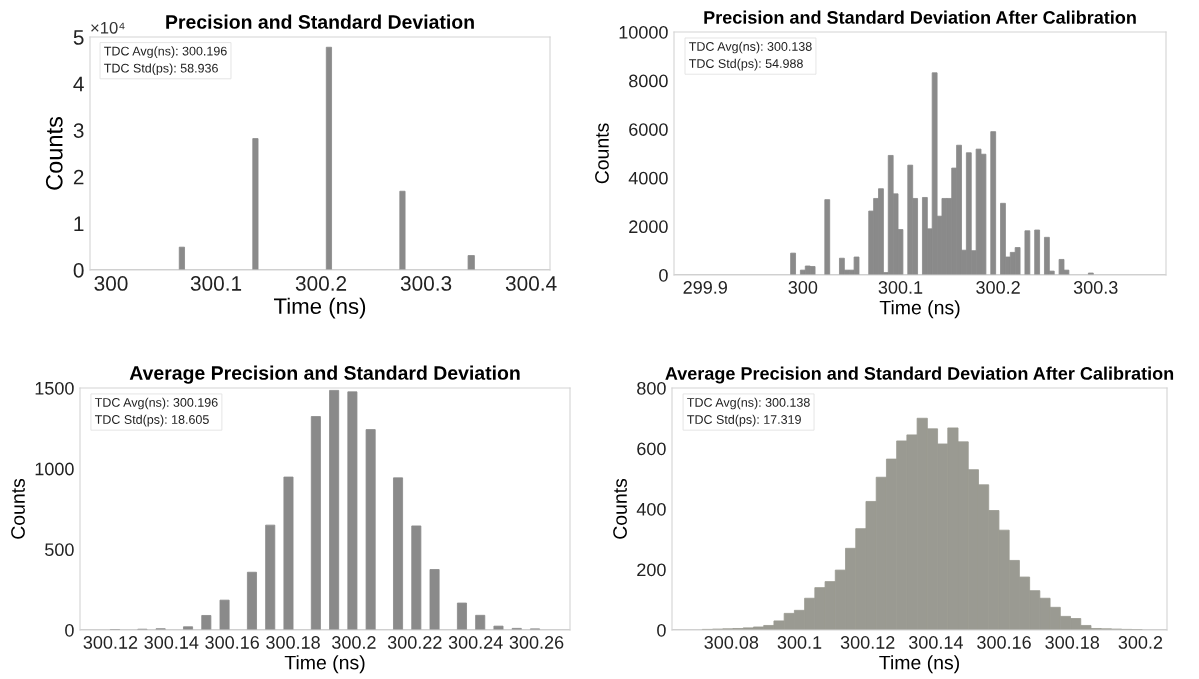  I want to click on x-tick-label: 300.4, so click(531, 283).